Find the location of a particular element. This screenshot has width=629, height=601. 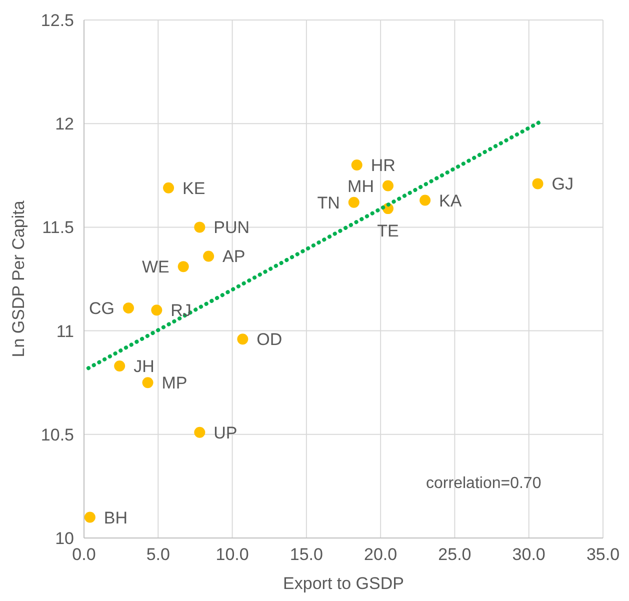

annotation: RJ is located at coordinates (181, 310).